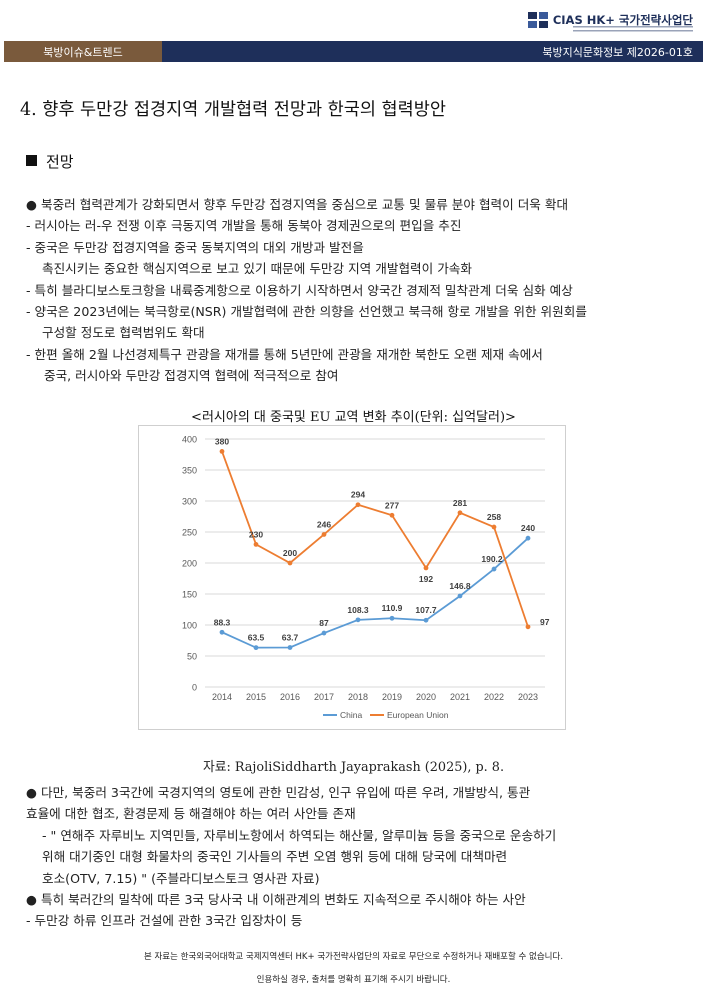 Image resolution: width=707 pixels, height=1000 pixels. I want to click on issue-label: 북방지식문화정보 제2026-01호, so click(432, 51).